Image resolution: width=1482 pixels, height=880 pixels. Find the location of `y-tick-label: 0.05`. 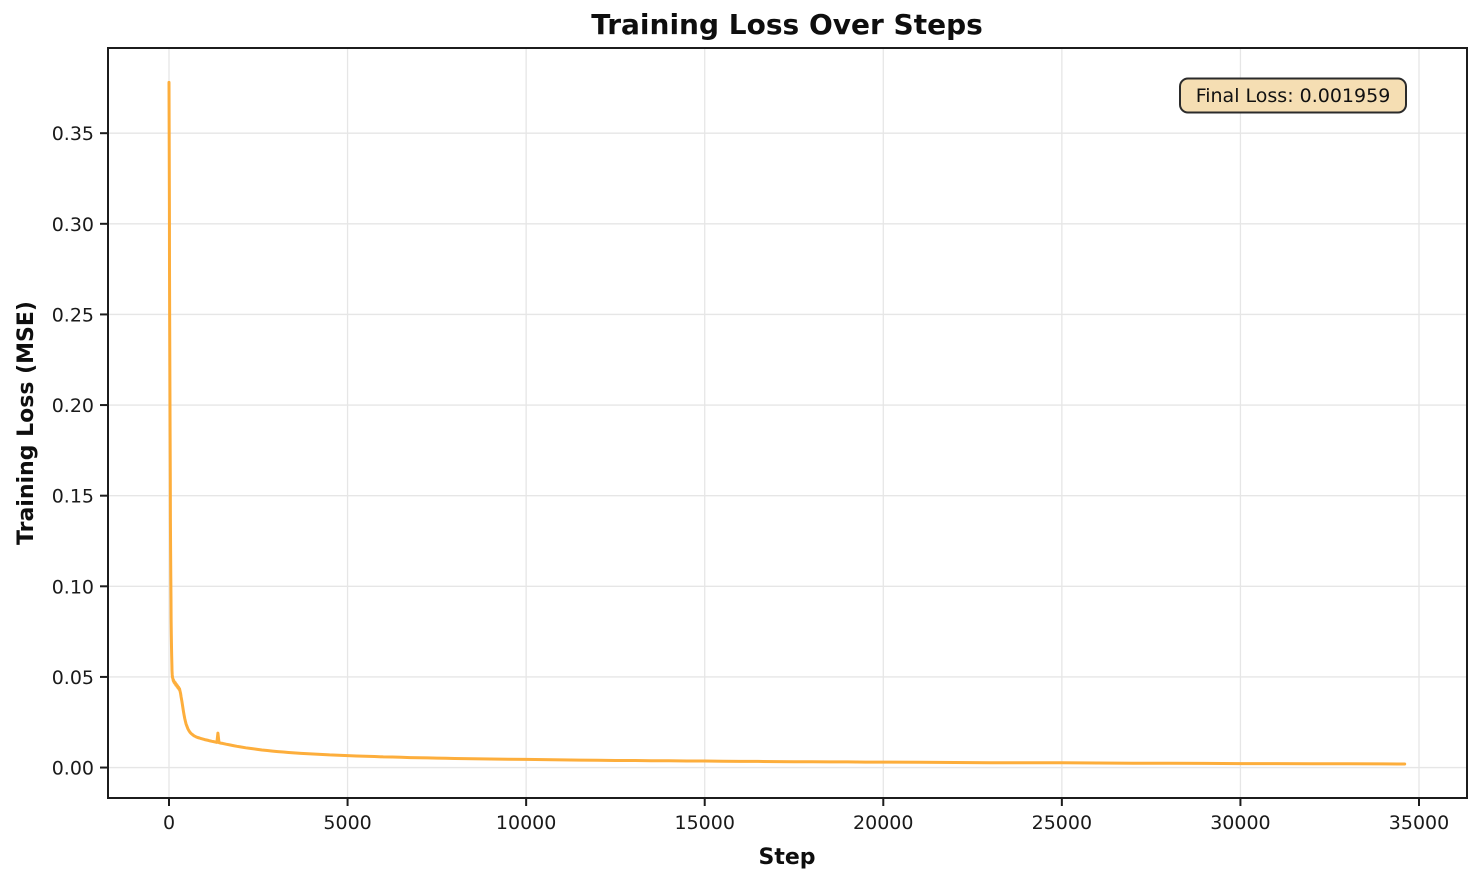

y-tick-label: 0.05 is located at coordinates (73, 678).